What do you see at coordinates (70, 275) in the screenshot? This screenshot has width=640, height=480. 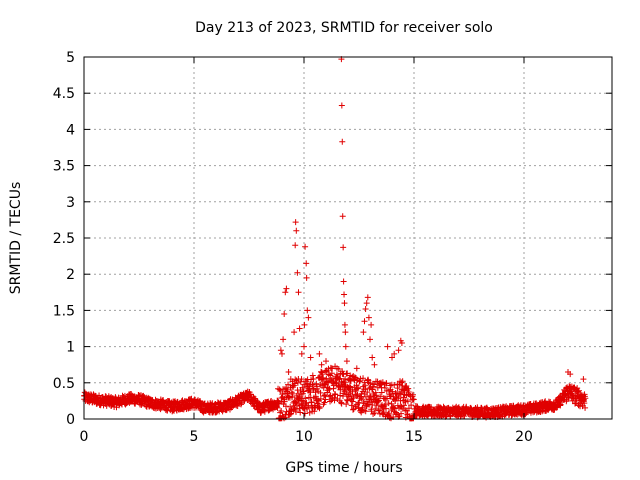 I see `y-tick-label: 2` at bounding box center [70, 275].